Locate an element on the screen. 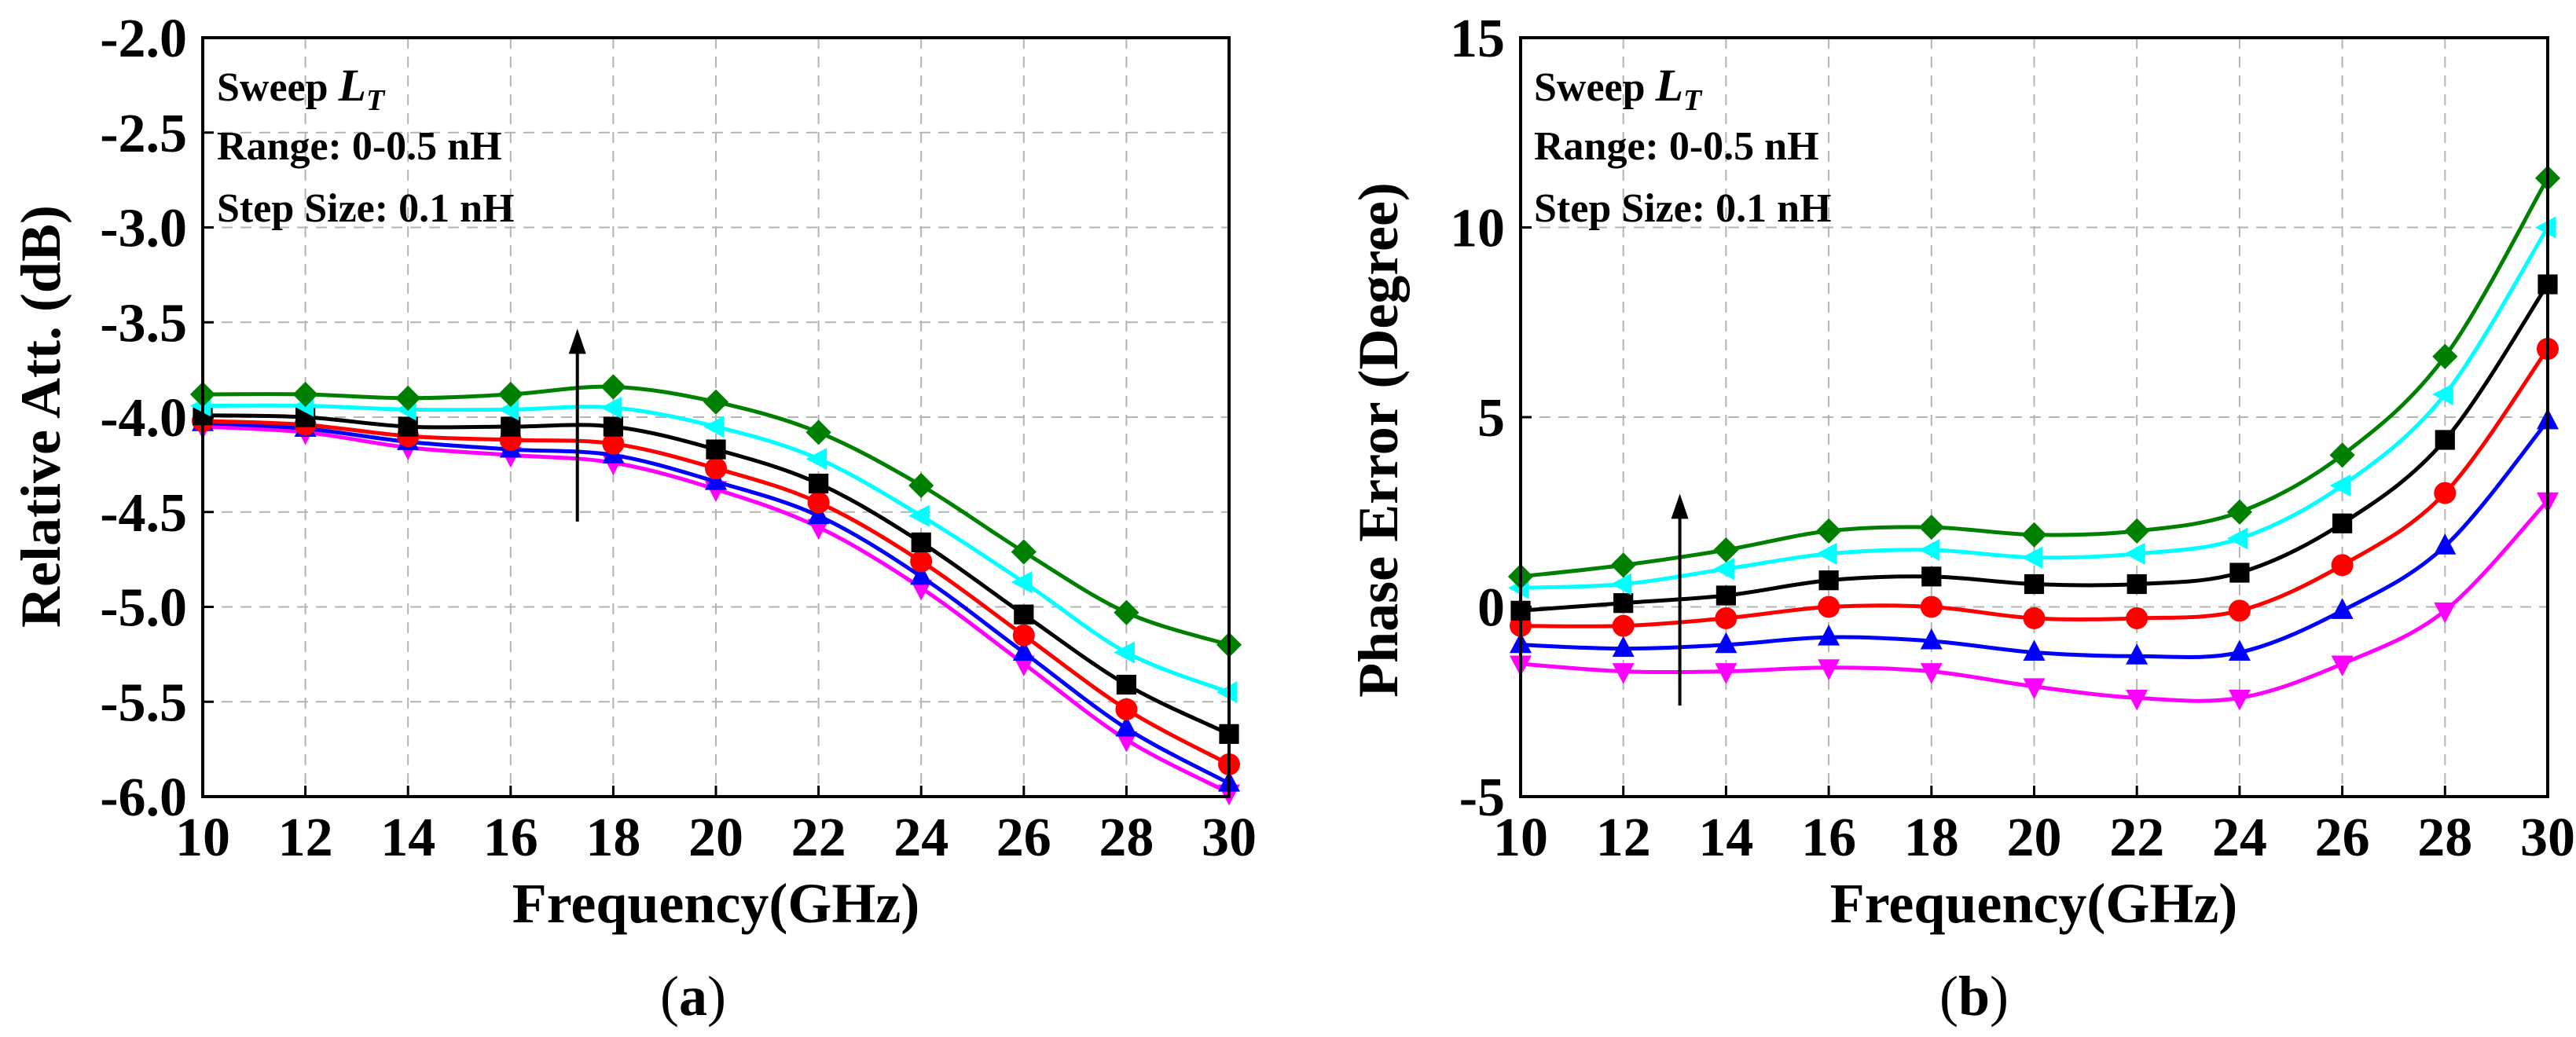  chart-b-y-axis-title: Phase Error (Degree) is located at coordinates (1378, 440).